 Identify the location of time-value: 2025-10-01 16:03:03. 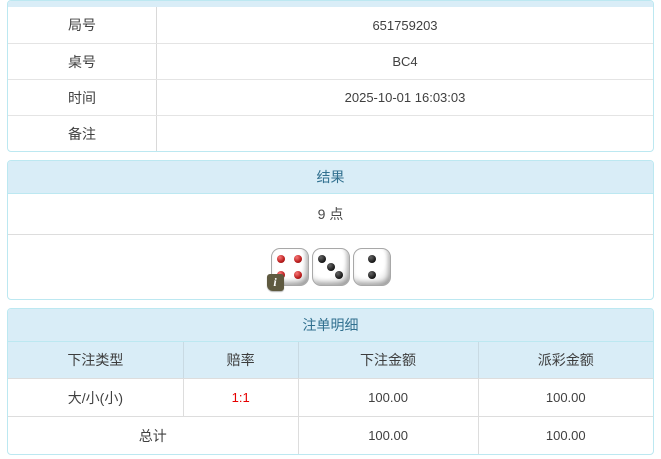
(405, 97).